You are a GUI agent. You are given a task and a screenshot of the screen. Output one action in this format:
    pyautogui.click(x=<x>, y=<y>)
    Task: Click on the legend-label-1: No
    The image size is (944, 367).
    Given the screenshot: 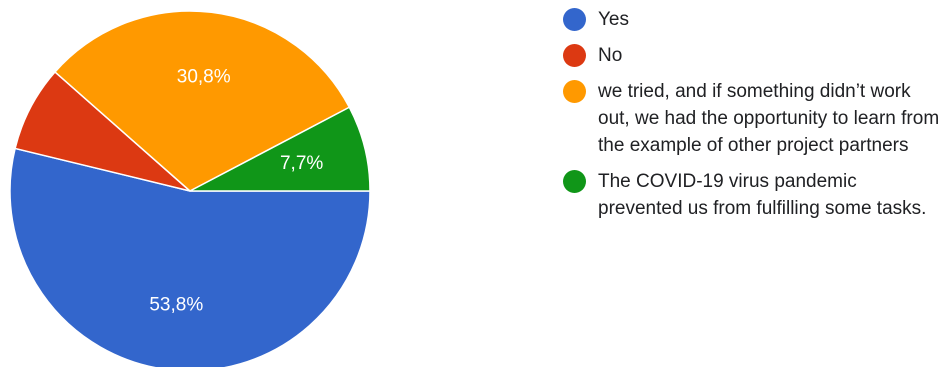 What is the action you would take?
    pyautogui.click(x=610, y=55)
    